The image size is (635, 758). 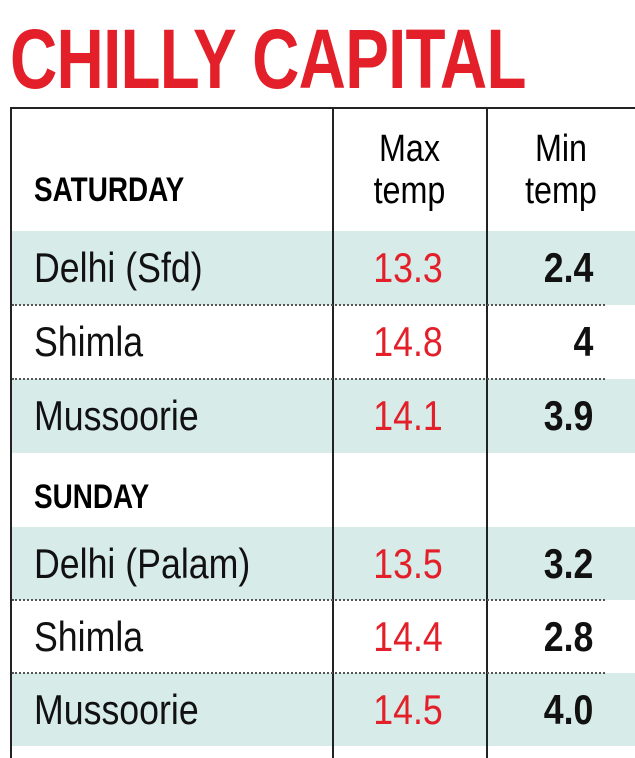 I want to click on min-temp: 2.4, so click(x=568, y=267).